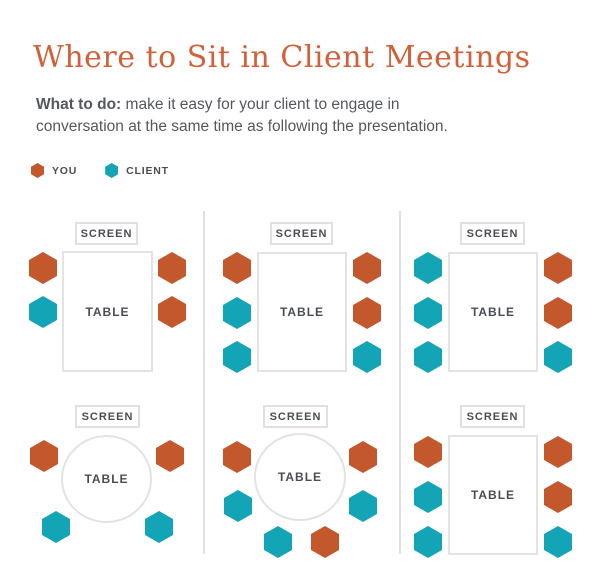 The height and width of the screenshot is (588, 600). What do you see at coordinates (100, 170) in the screenshot?
I see `legend: YOU CLIENT` at bounding box center [100, 170].